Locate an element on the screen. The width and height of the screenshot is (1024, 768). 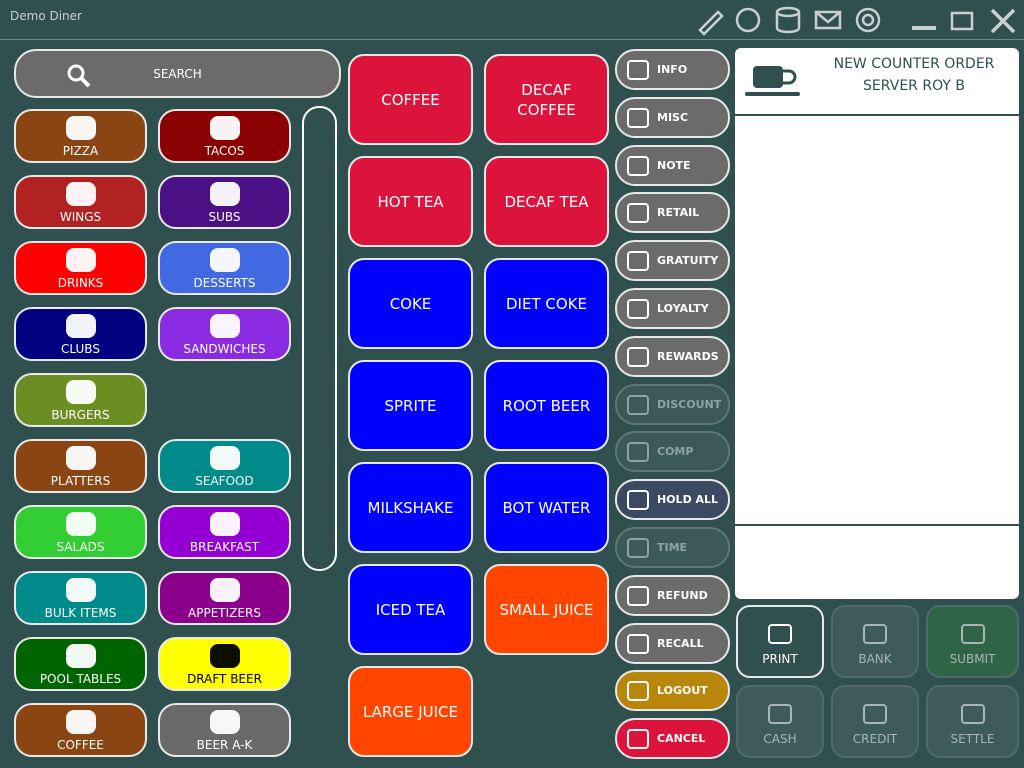
label: MISC is located at coordinates (673, 117).